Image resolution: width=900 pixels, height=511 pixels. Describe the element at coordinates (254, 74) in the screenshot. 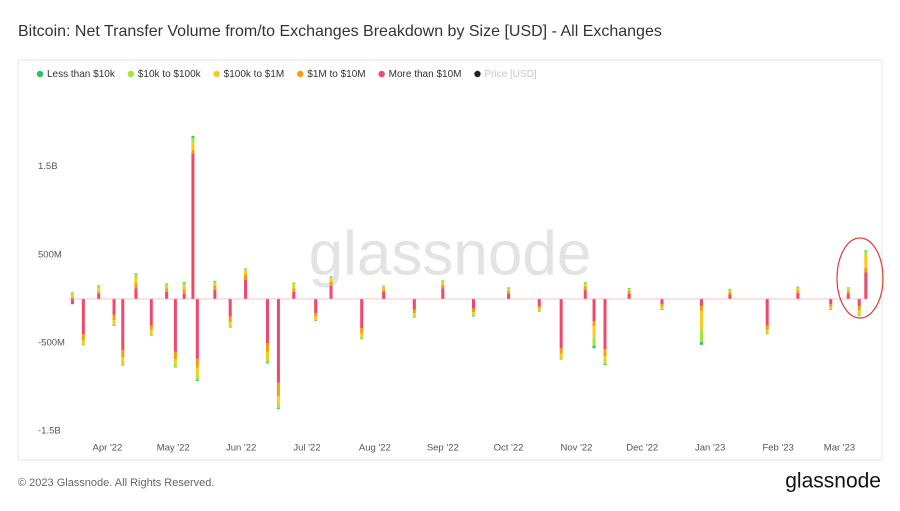

I see `legend-label: $100k to $1M` at that location.